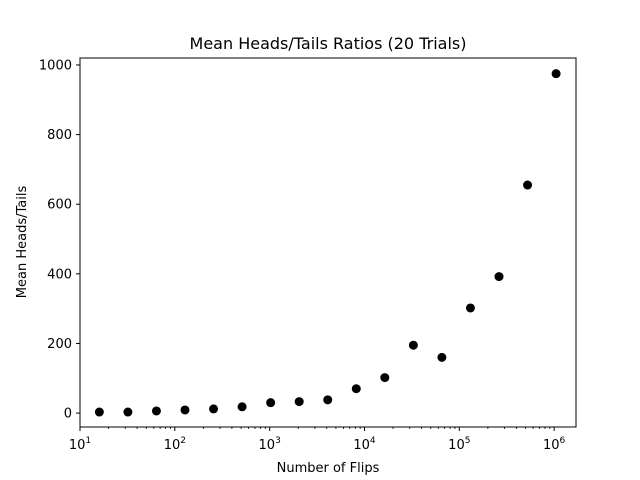  Describe the element at coordinates (317, 440) in the screenshot. I see `x-axis: 10¹ 10² 10³ 10⁴ 10⁵ 10⁶` at that location.